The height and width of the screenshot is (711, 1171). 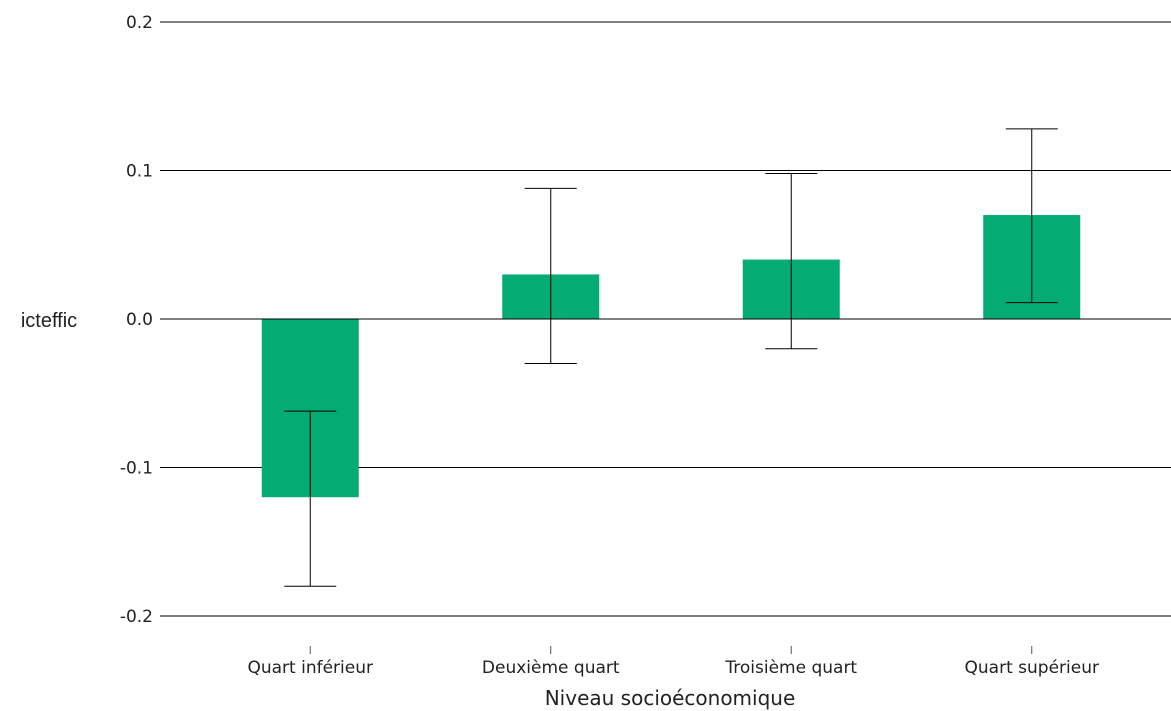 What do you see at coordinates (670, 698) in the screenshot?
I see `x-axis-title: Niveau socioéconomique` at bounding box center [670, 698].